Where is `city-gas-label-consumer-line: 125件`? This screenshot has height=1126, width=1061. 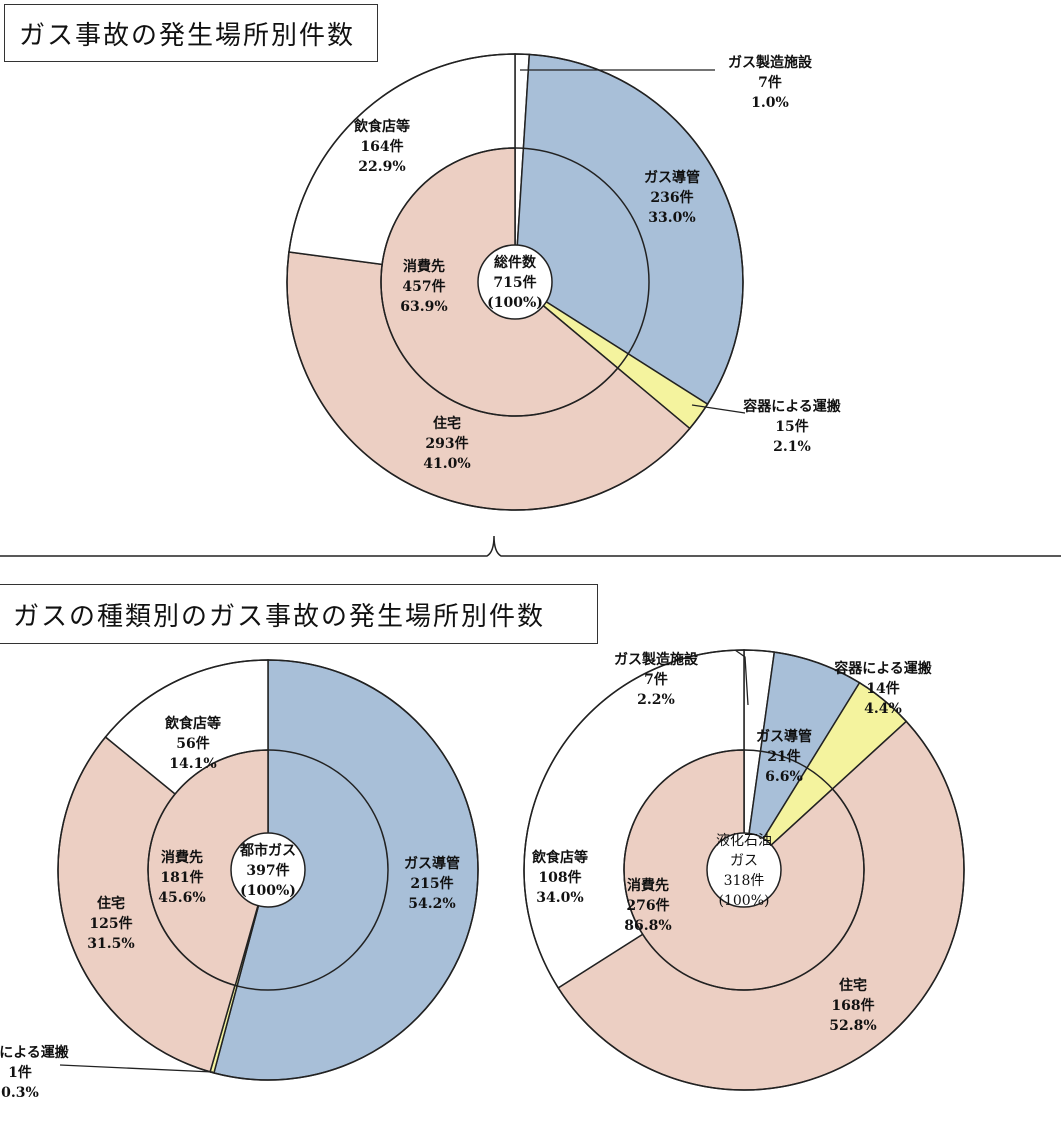
city-gas-label-consumer-line: 125件 is located at coordinates (110, 923).